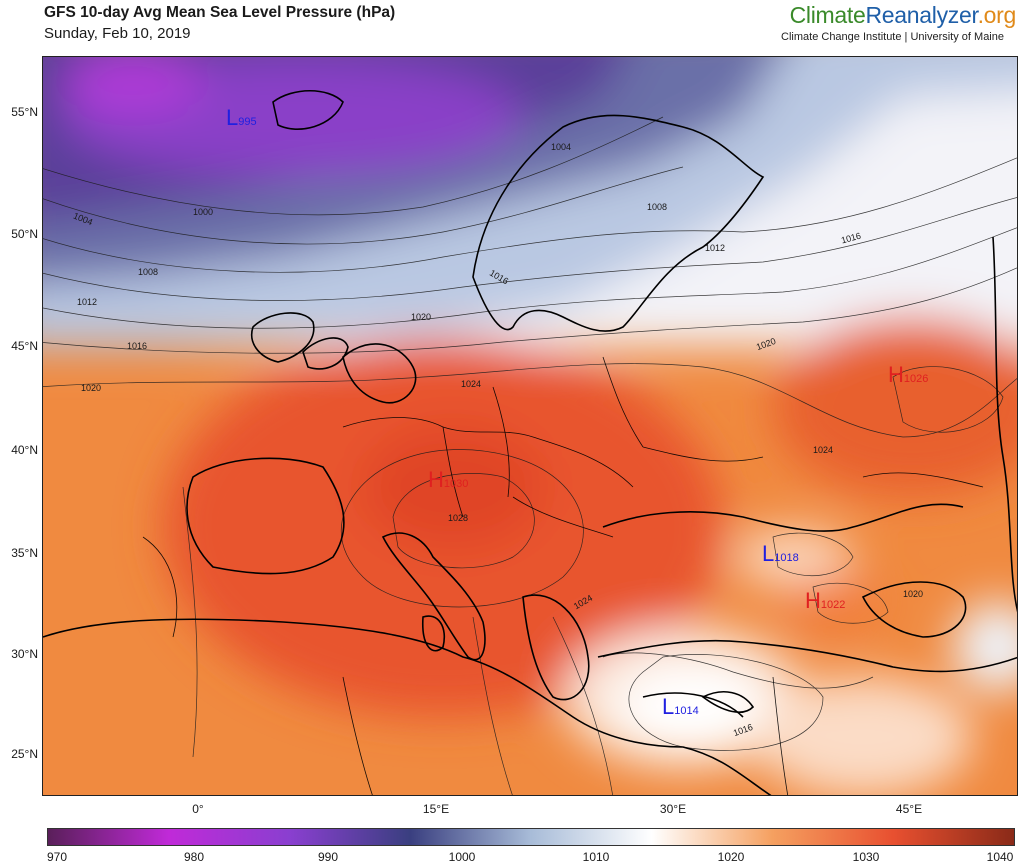  I want to click on lat-label: 55°N, so click(24, 112).